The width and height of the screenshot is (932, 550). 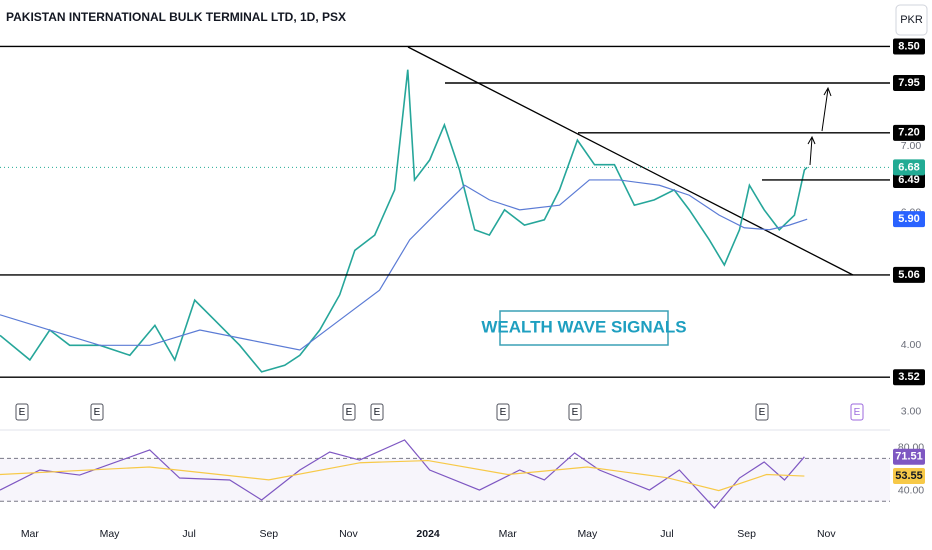 I want to click on y-tick-label: 4.00, so click(x=911, y=345).